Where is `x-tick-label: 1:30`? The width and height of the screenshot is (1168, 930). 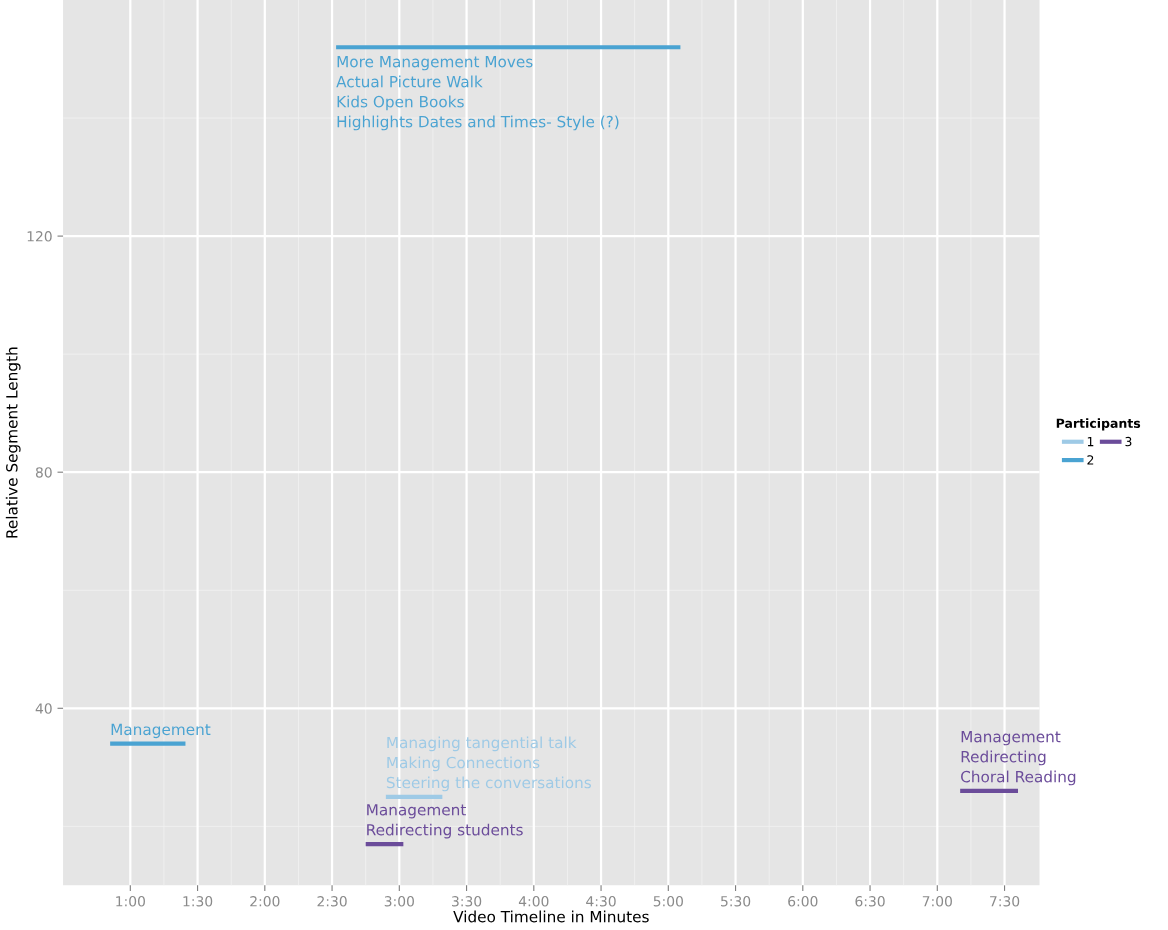 x-tick-label: 1:30 is located at coordinates (198, 901).